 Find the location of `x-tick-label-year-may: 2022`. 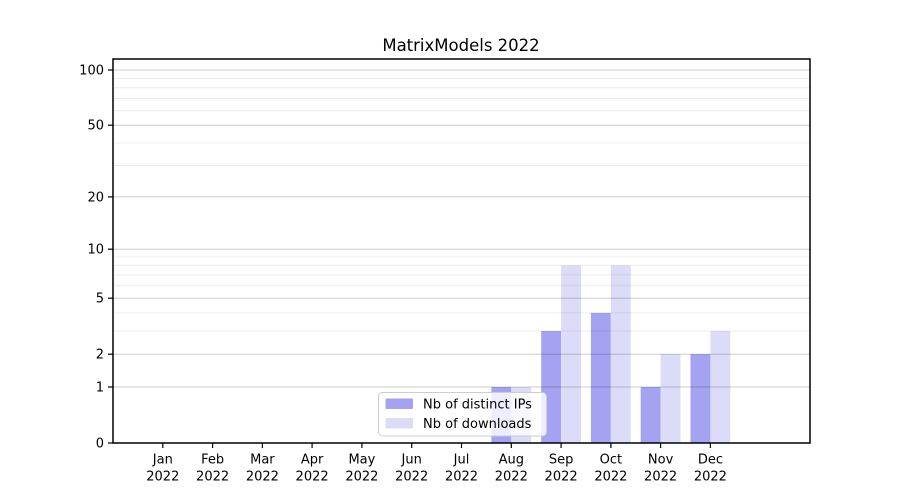

x-tick-label-year-may: 2022 is located at coordinates (361, 477).